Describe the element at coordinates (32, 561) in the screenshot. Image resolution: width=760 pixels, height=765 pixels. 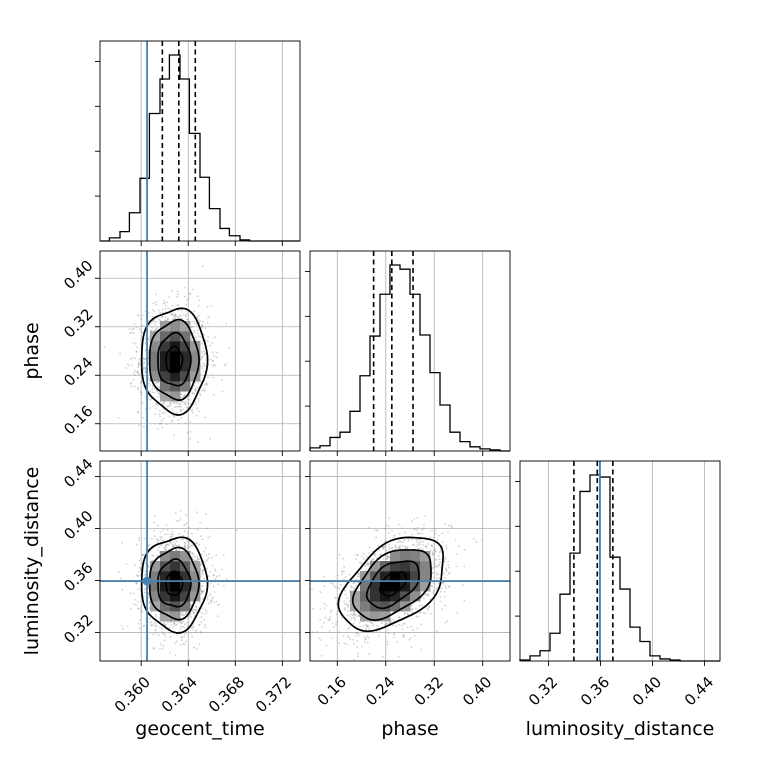
I see `y-axis-label-luminosity_distance: luminosity_distance` at that location.